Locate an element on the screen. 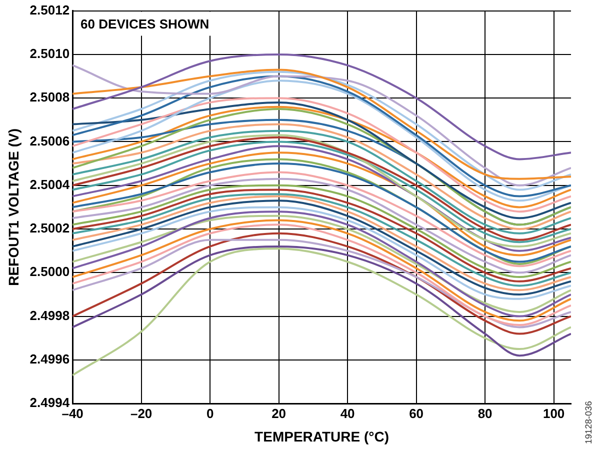  y-tick-label: 2.5004 is located at coordinates (50, 184).